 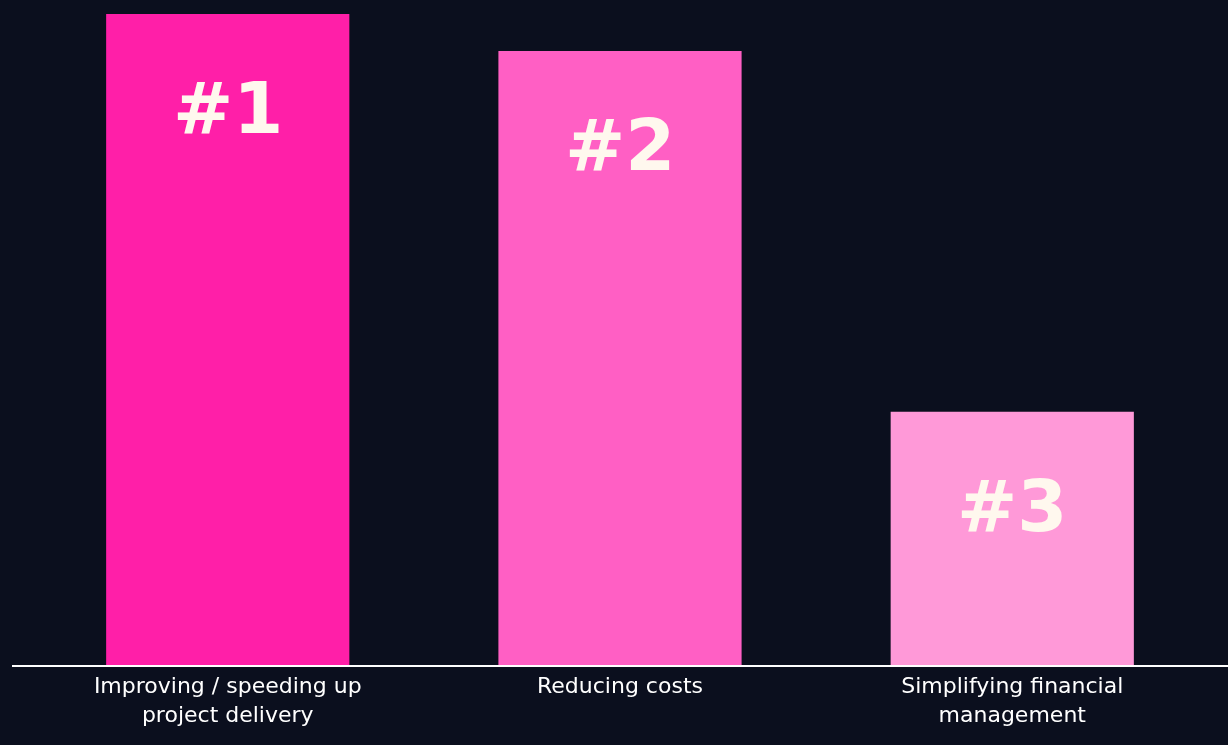 I want to click on x-tick-label: Improving / speeding up project delivery, so click(x=227, y=700).